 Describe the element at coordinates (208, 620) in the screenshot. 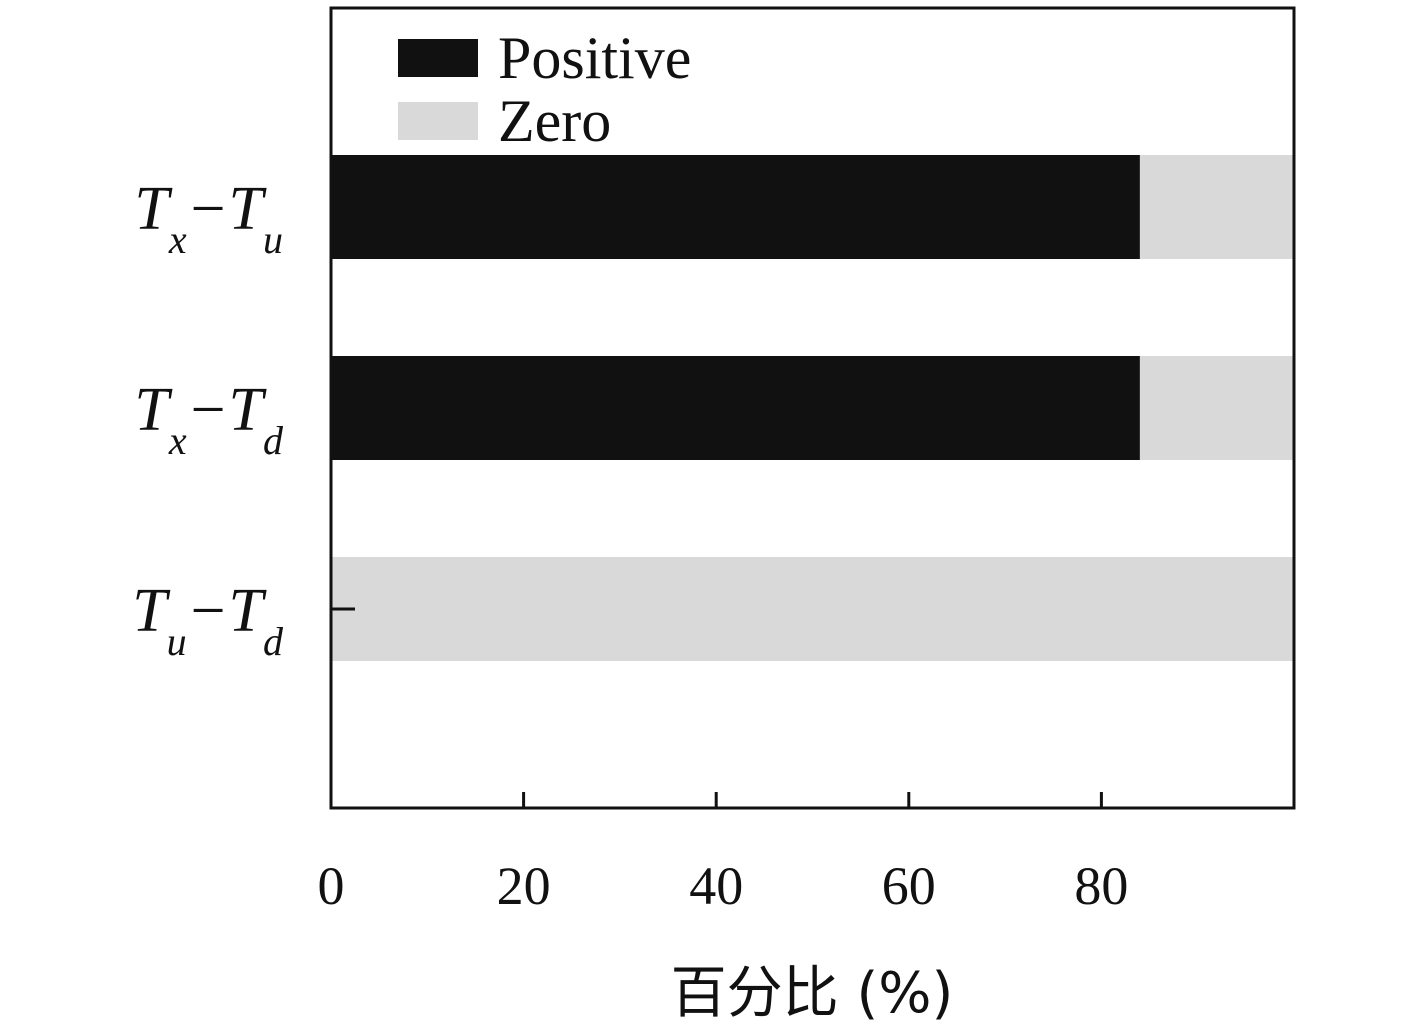

I see `y-tick-label-3: Tu−Td` at that location.